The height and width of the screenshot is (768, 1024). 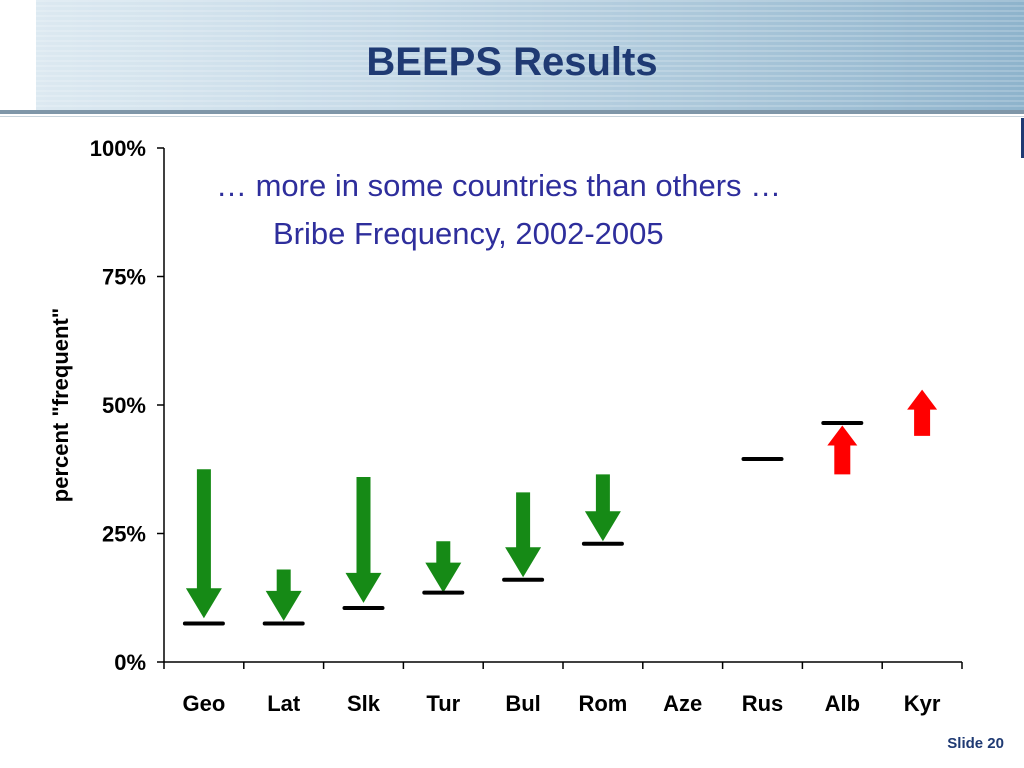 What do you see at coordinates (284, 703) in the screenshot?
I see `x-tick-label: Lat` at bounding box center [284, 703].